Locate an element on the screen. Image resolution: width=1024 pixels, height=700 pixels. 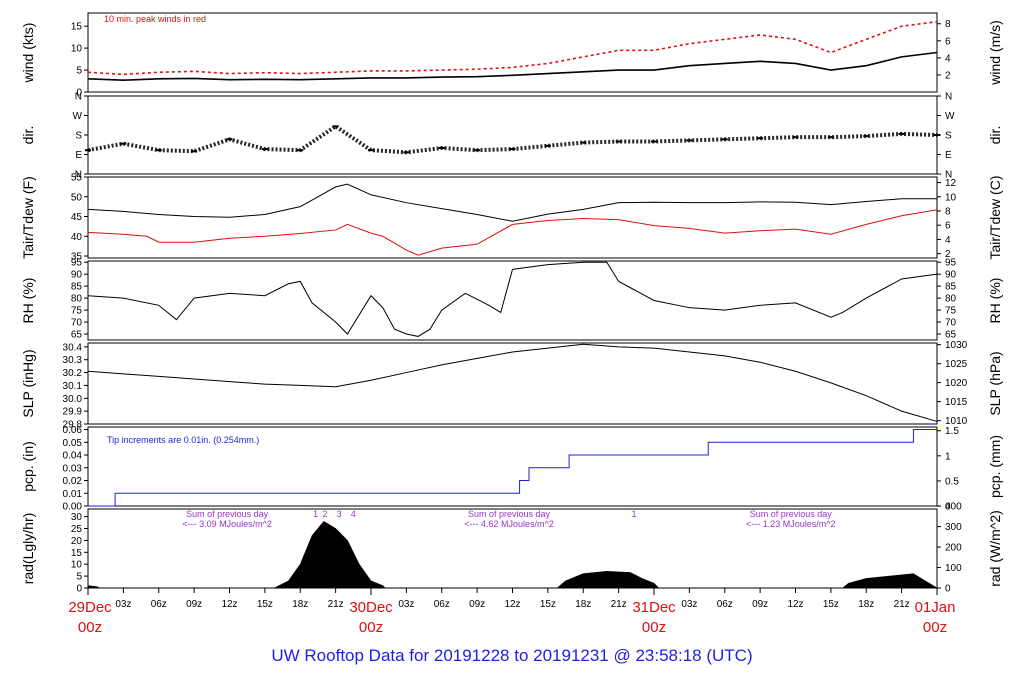
y2-tick-label-rh: 75 is located at coordinates (951, 311).